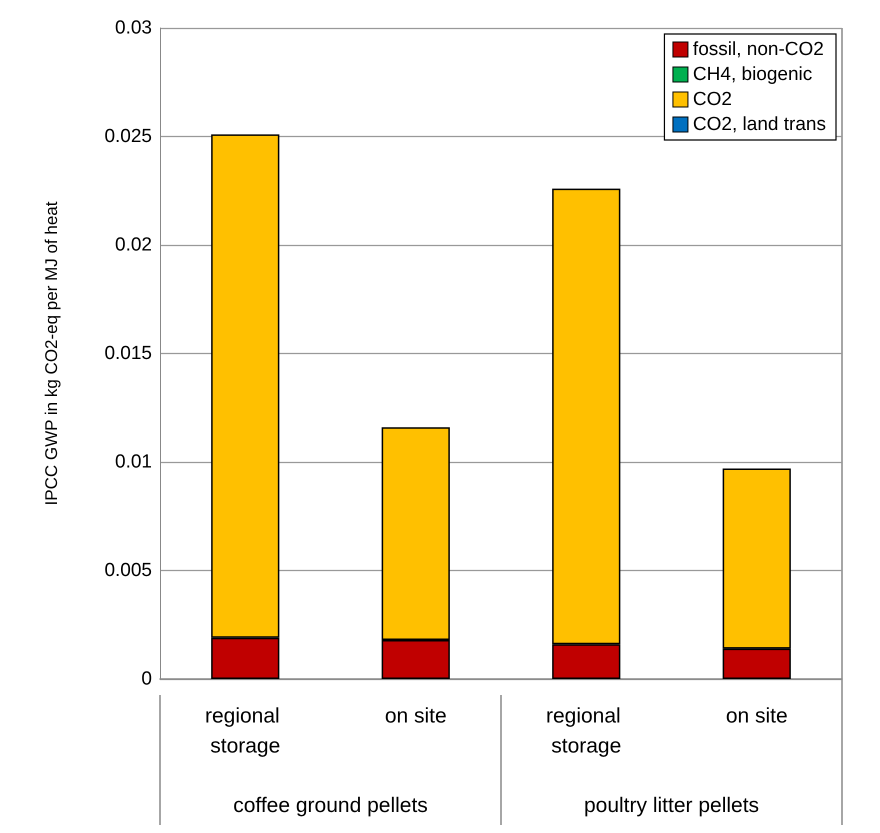  What do you see at coordinates (51, 353) in the screenshot?
I see `y-axis-title: IPCC GWP in kg CO2-eq per MJ of heat` at bounding box center [51, 353].